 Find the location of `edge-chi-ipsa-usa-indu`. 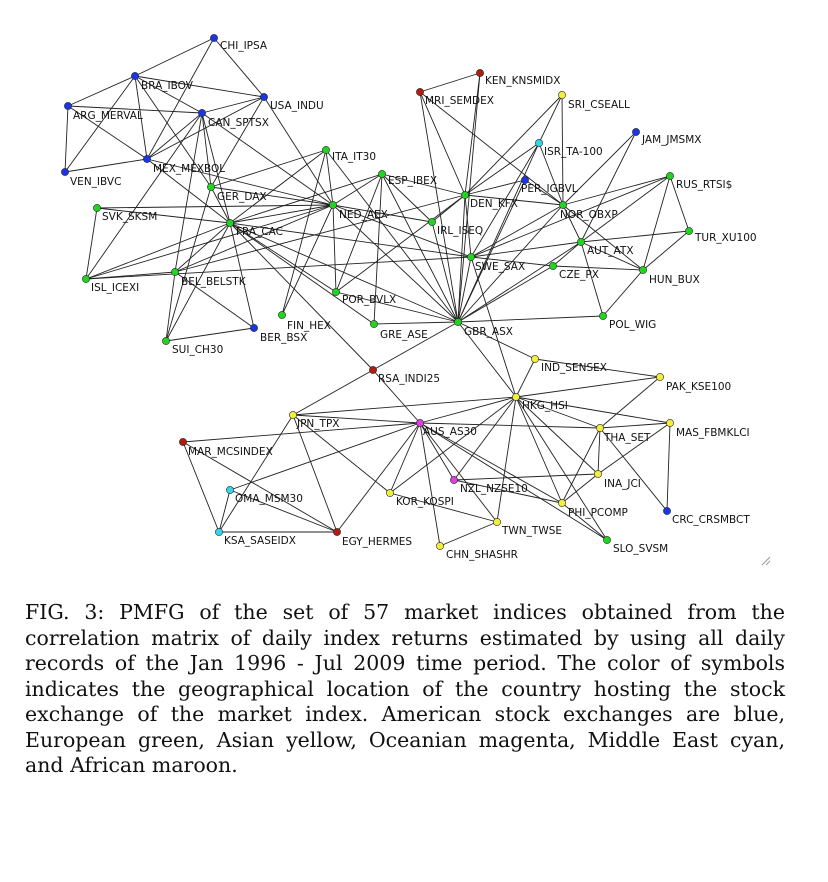

edge-chi-ipsa-usa-indu is located at coordinates (239, 67).